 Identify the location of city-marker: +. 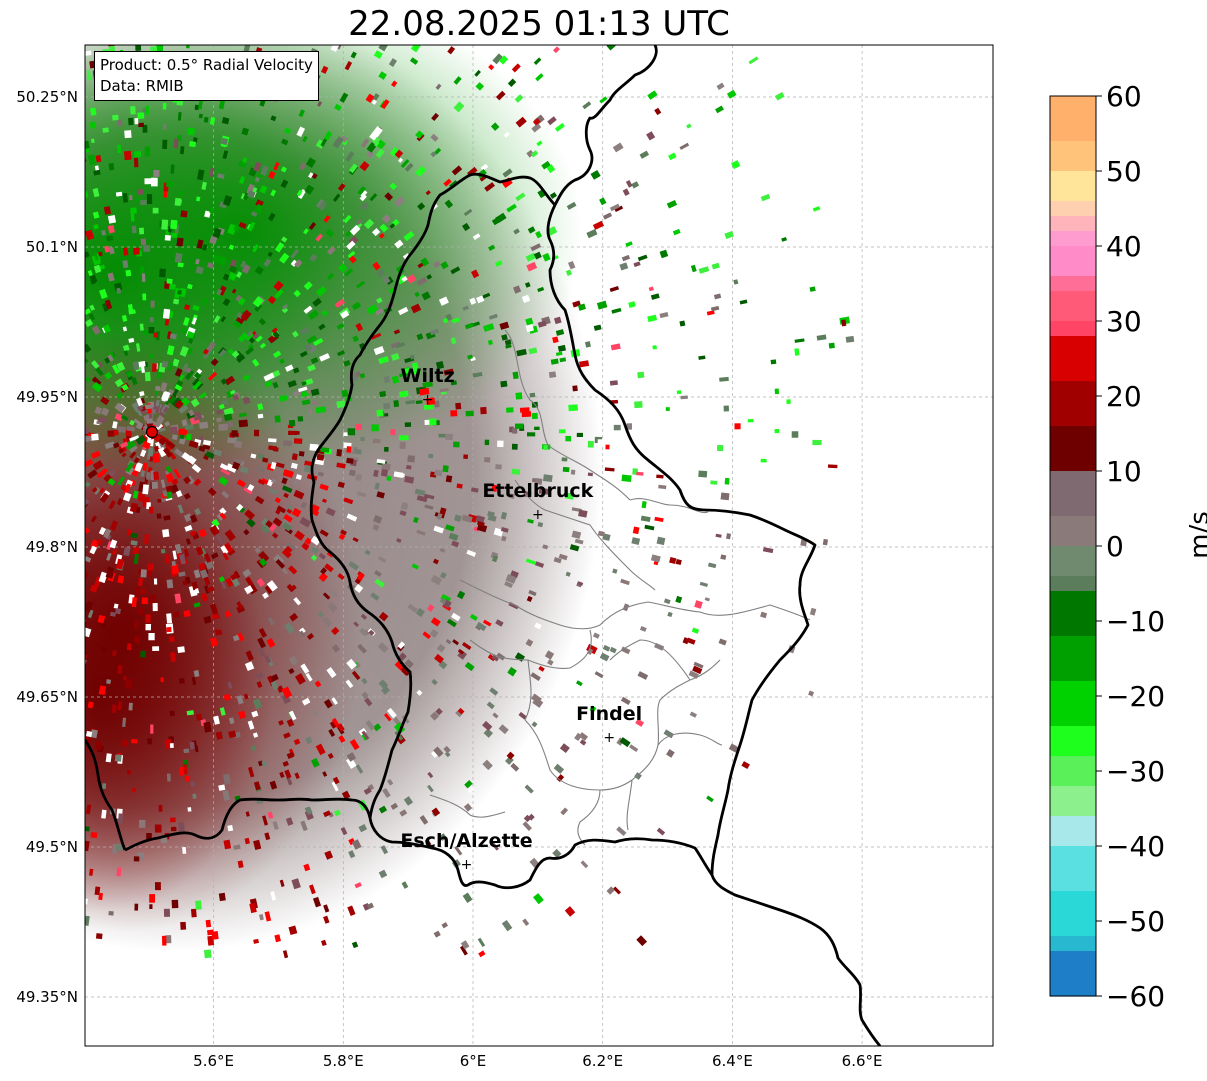
(538, 515).